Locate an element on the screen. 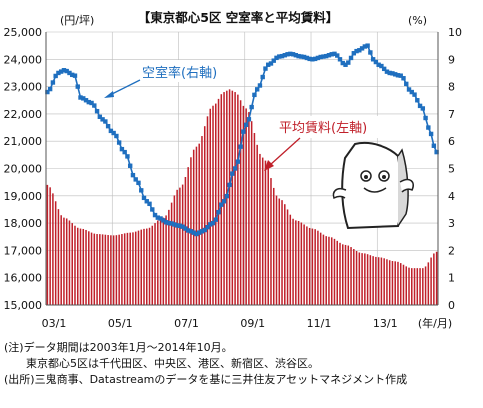 The width and height of the screenshot is (483, 408). left-tick-label: 23,000 is located at coordinates (23, 87).